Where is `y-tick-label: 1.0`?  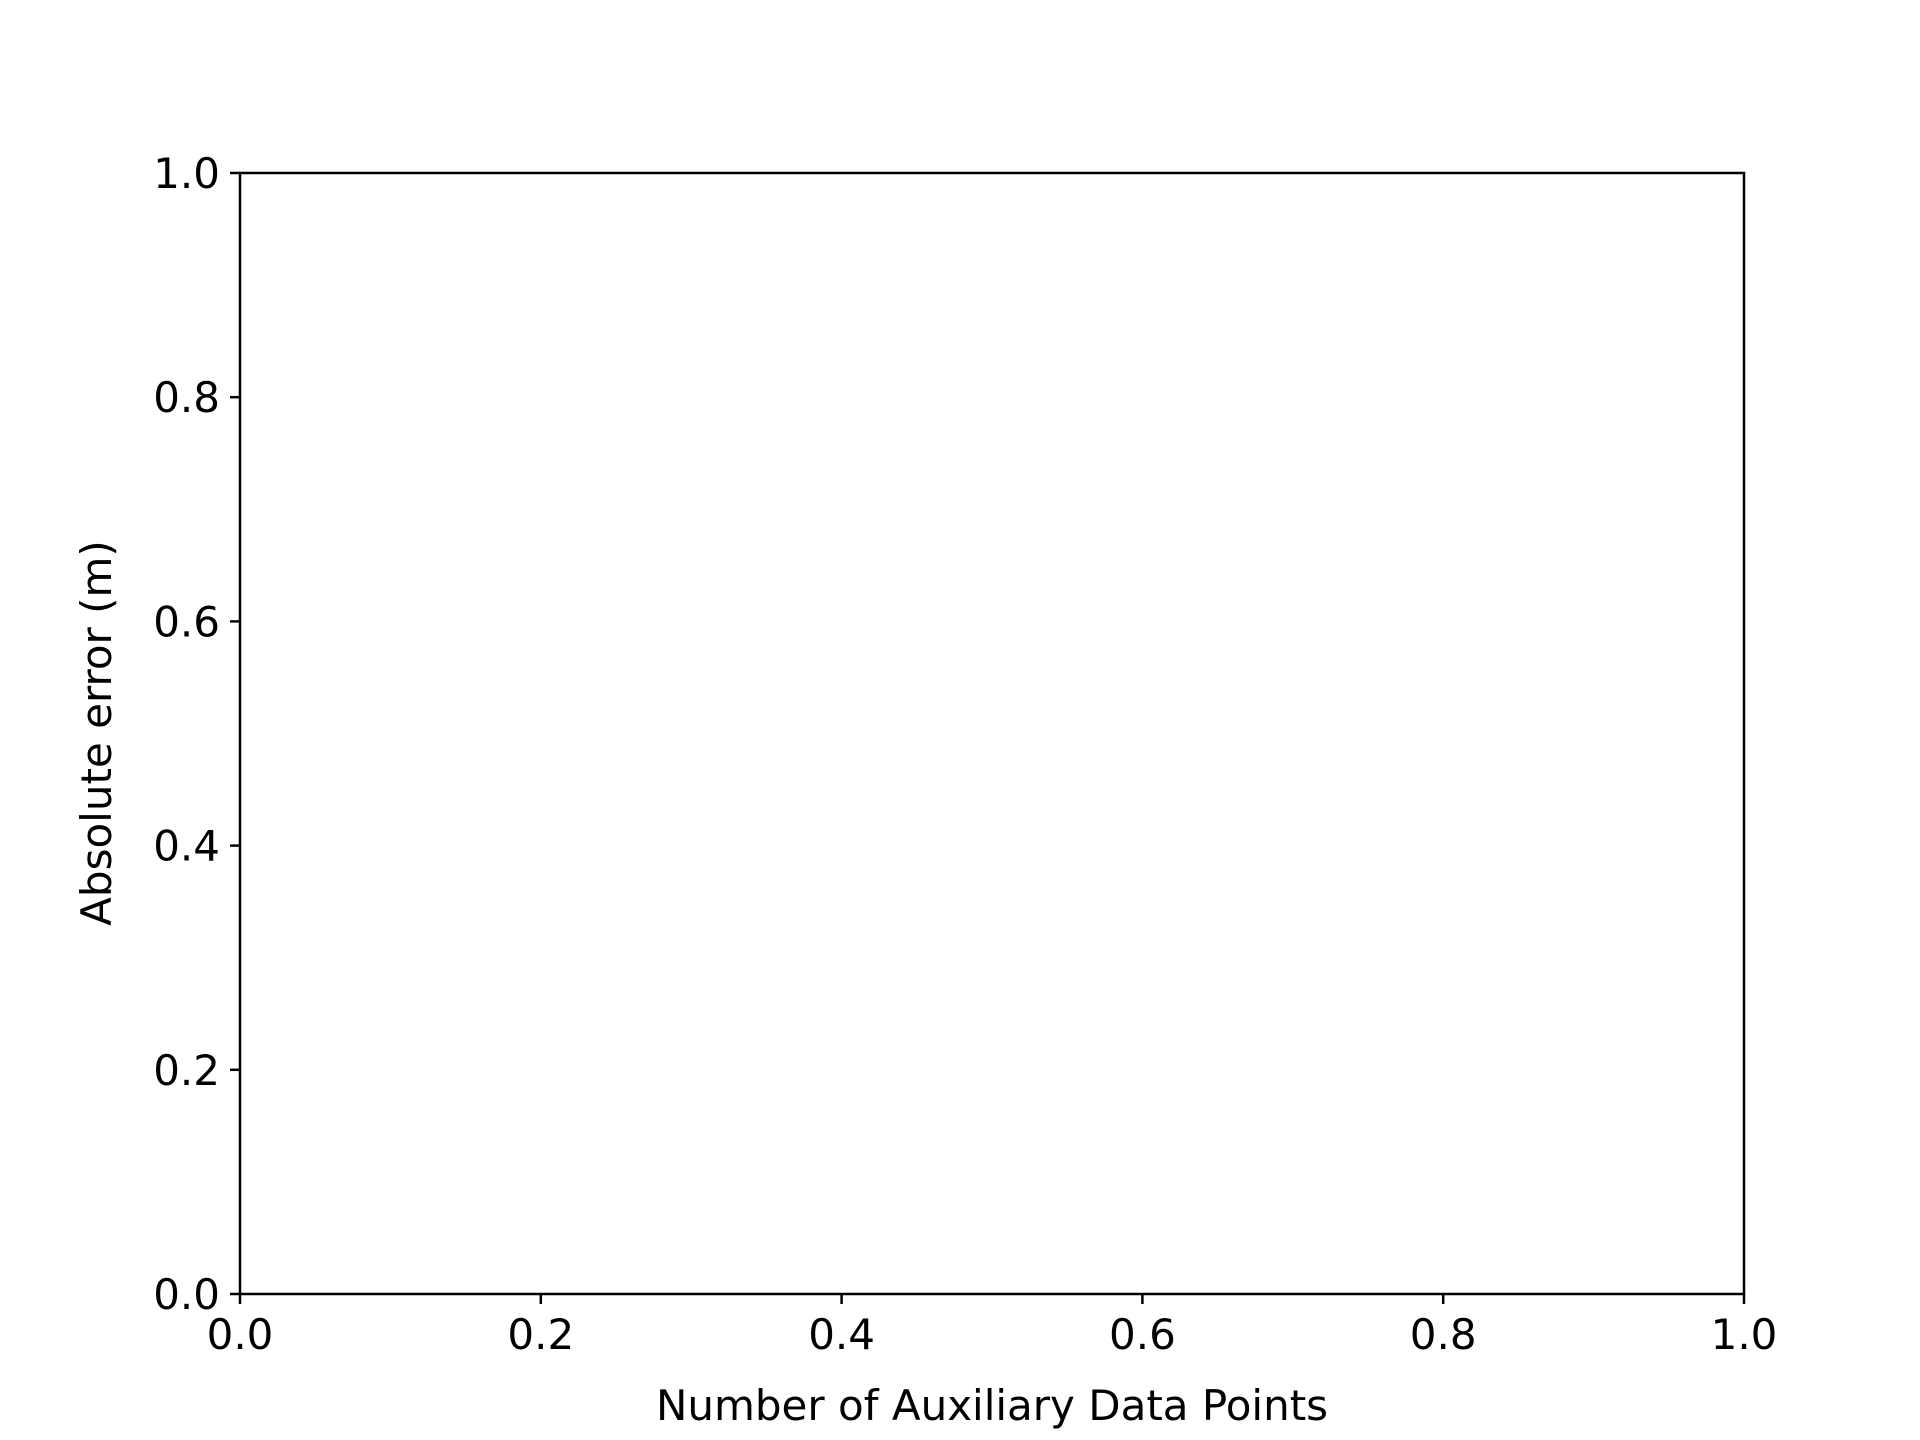
y-tick-label: 1.0 is located at coordinates (186, 173).